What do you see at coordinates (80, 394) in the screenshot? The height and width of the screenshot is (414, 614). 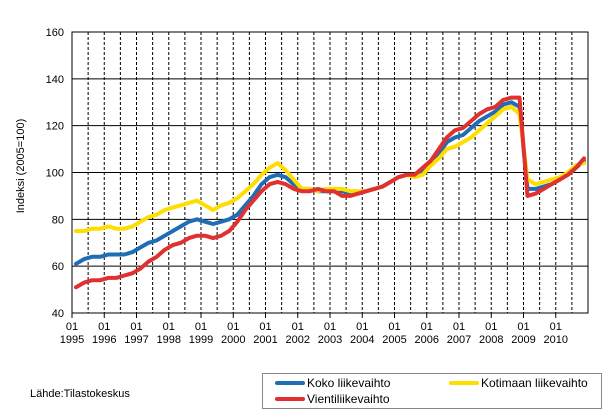 I see `source-note: Lähde:Tilastokeskus` at bounding box center [80, 394].